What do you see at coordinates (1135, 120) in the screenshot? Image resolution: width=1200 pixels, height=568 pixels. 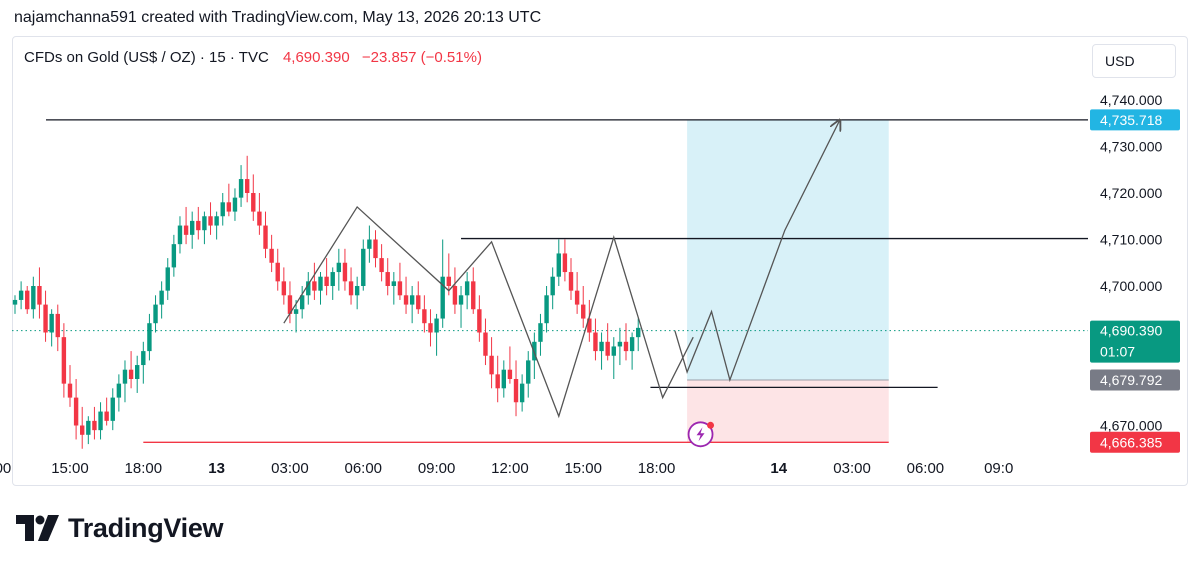 I see `target-price-label-bg` at bounding box center [1135, 120].